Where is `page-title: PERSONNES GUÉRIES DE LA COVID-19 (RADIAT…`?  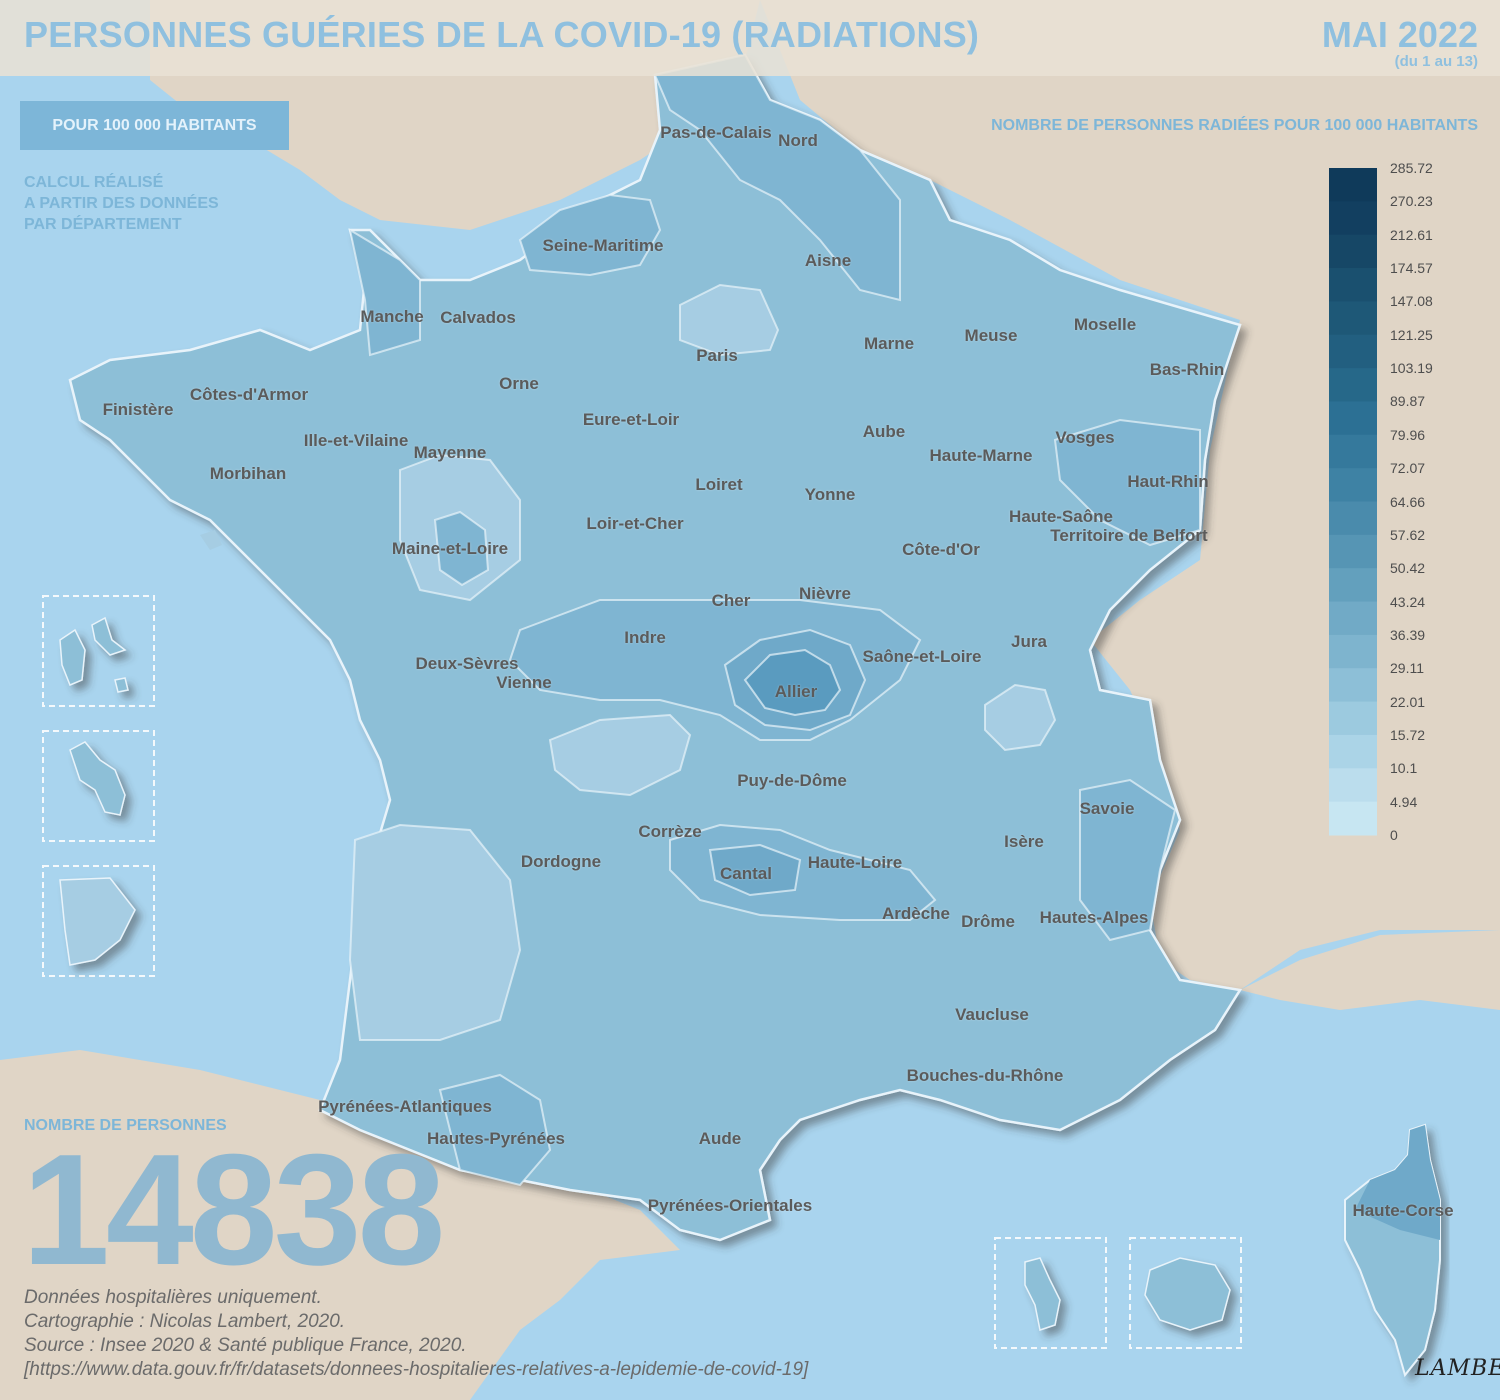 page-title: PERSONNES GUÉRIES DE LA COVID-19 (RADIAT… is located at coordinates (502, 34).